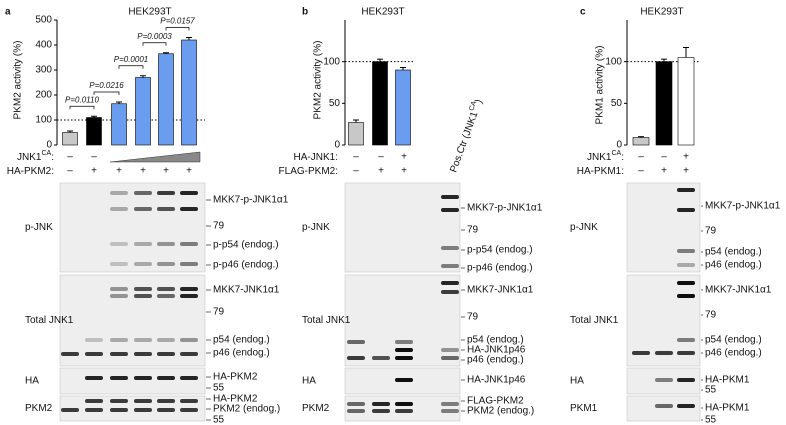 The width and height of the screenshot is (786, 425). Describe the element at coordinates (30, 171) in the screenshot. I see `condition-label: HA-PKM2:` at that location.